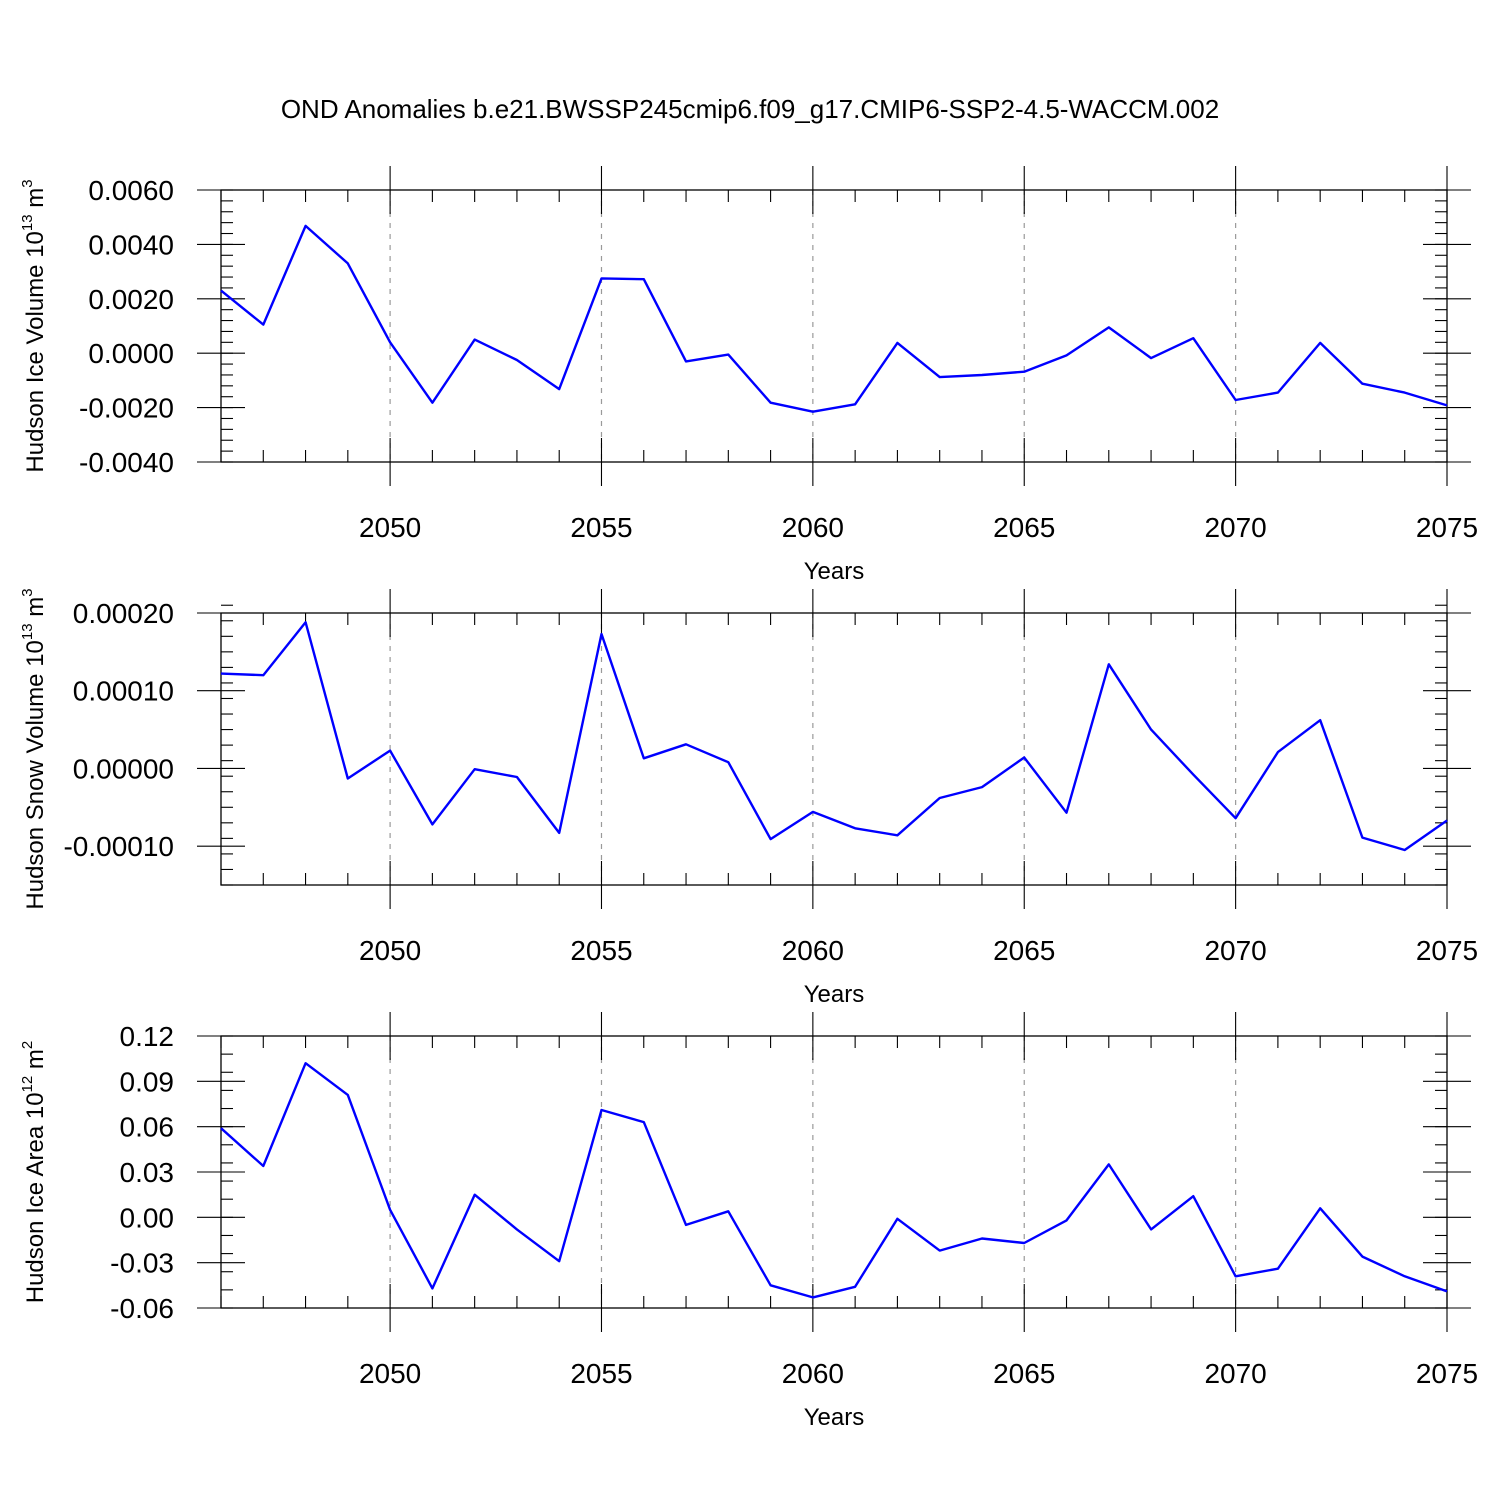 The width and height of the screenshot is (1500, 1500). I want to click on y-tick-label: -0.00010, so click(118, 846).